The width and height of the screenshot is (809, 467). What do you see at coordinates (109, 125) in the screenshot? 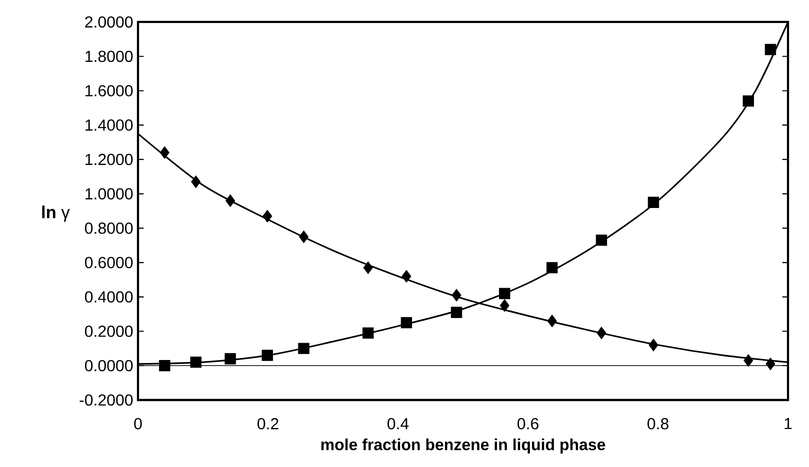
I see `y-tick-label: 1.4000` at bounding box center [109, 125].